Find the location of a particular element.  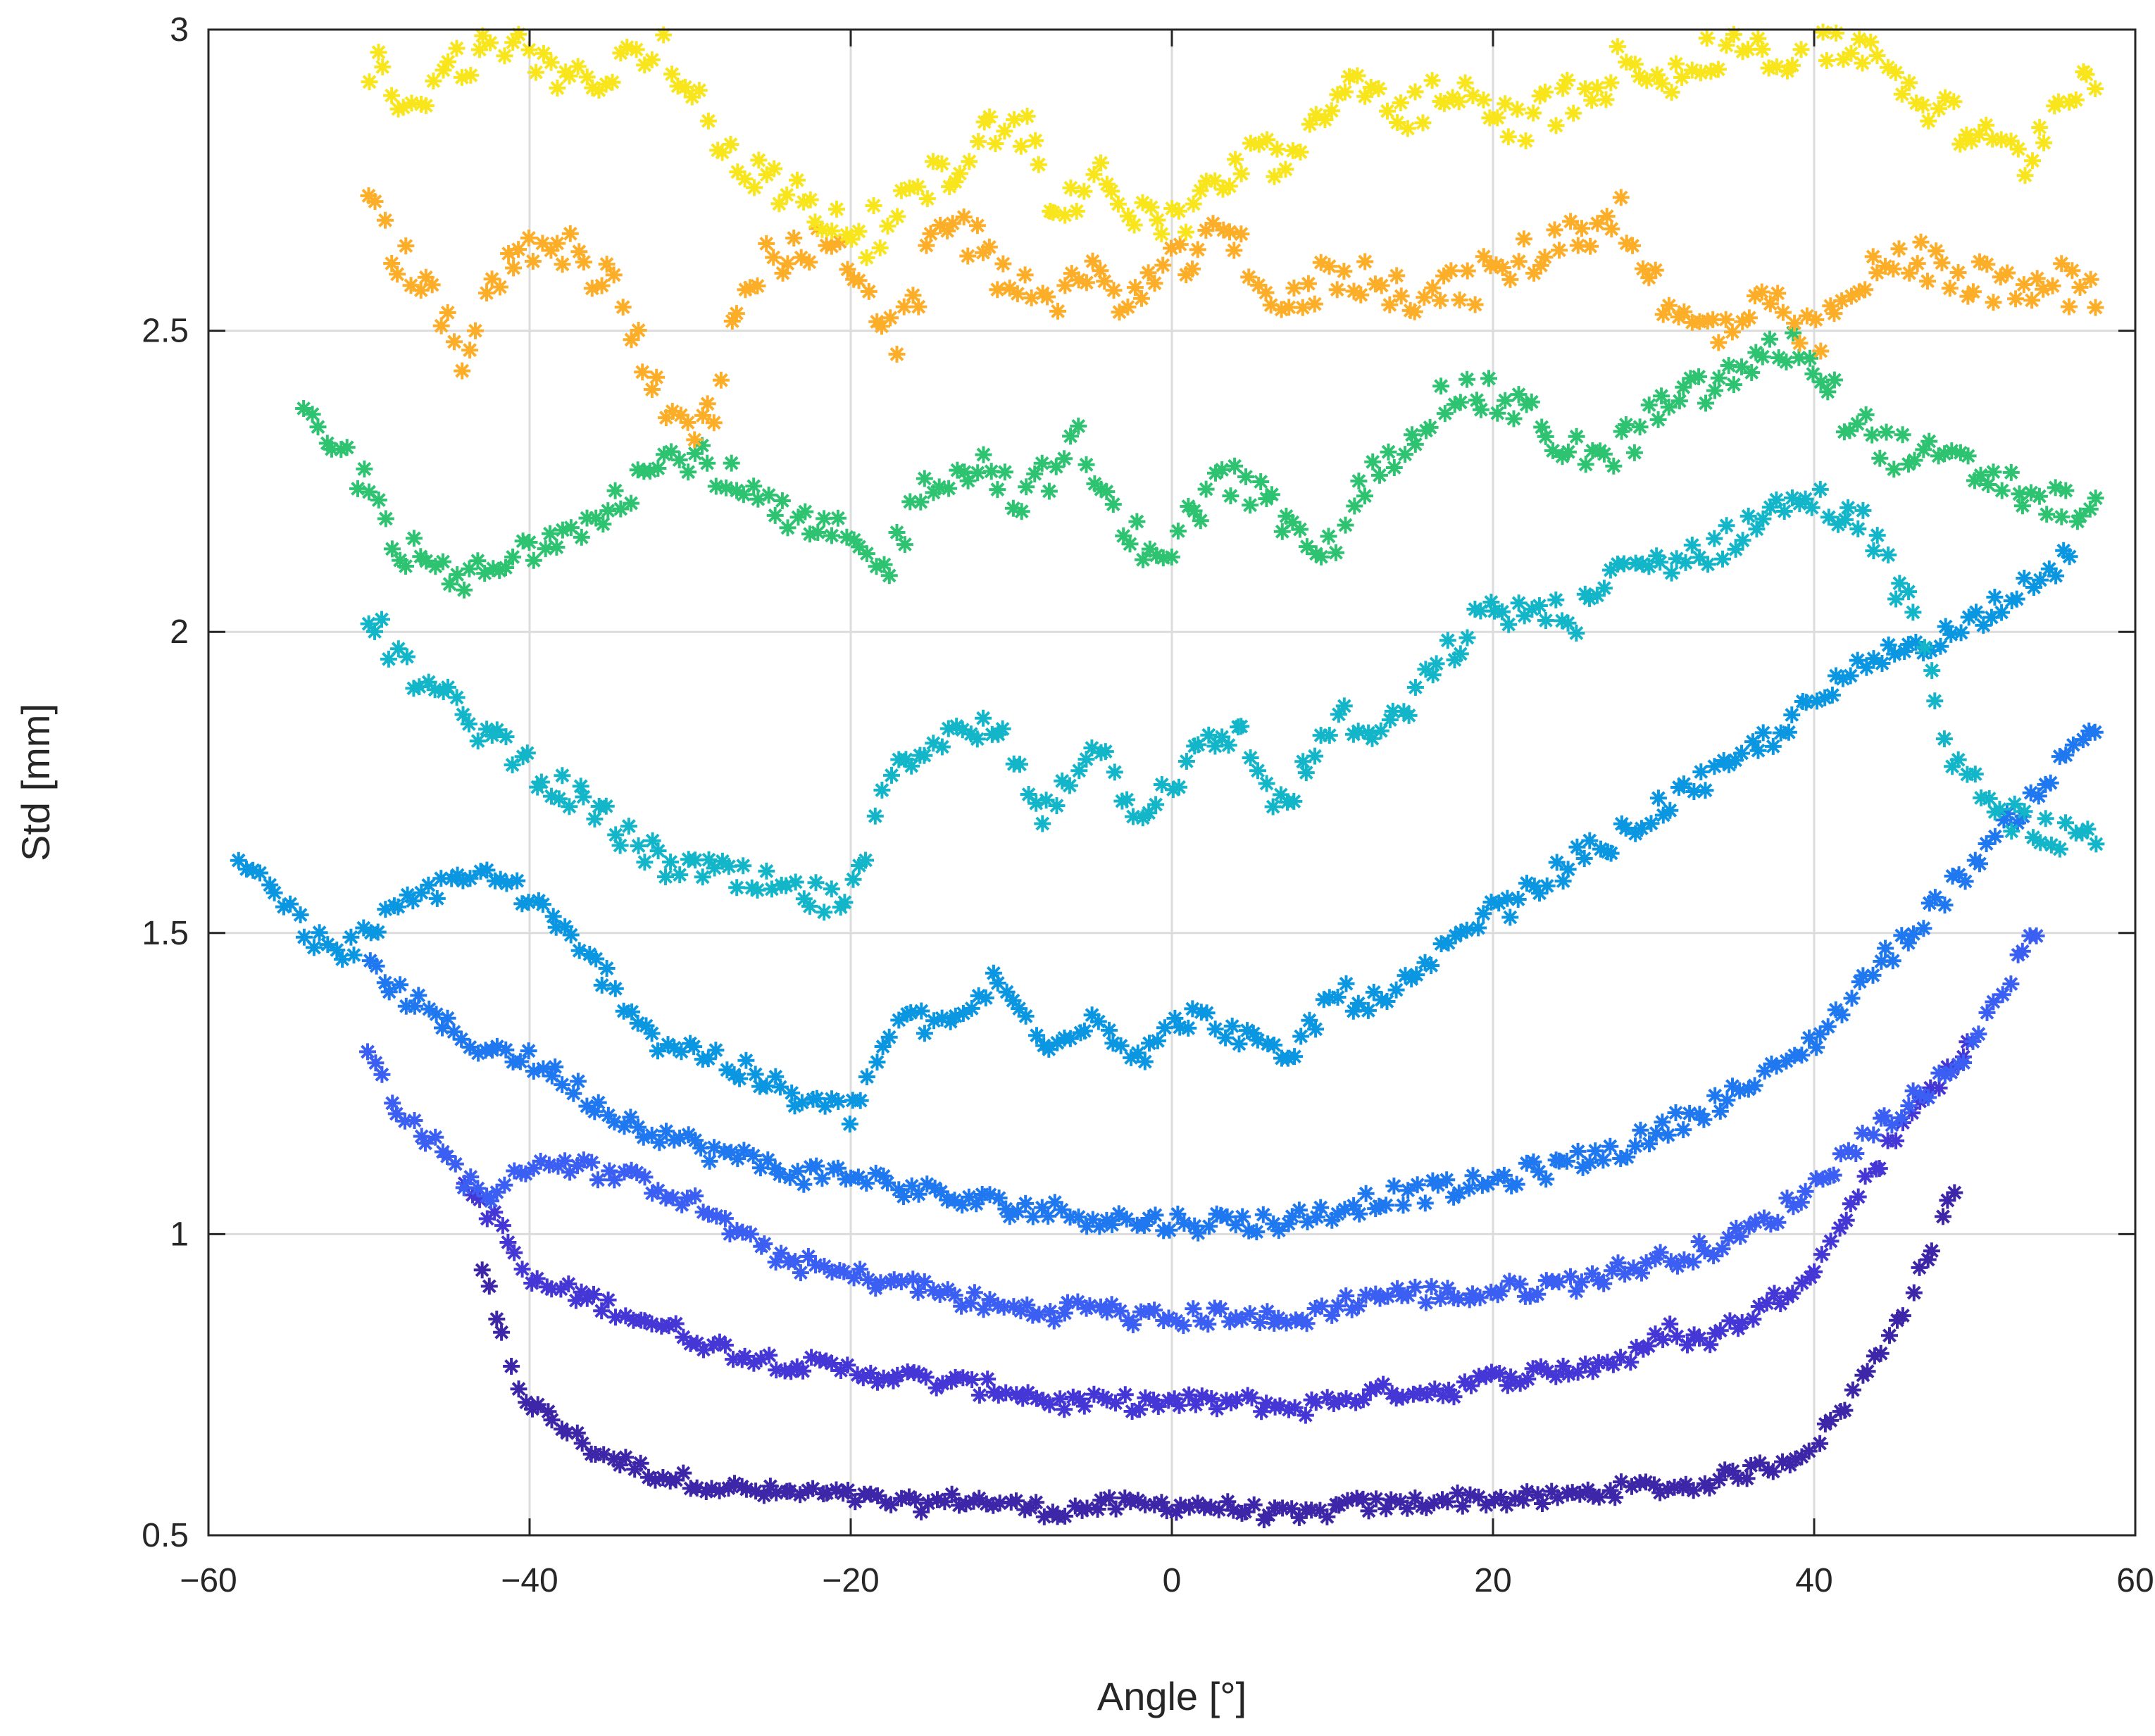

x-tick-label: −40 is located at coordinates (529, 1580).